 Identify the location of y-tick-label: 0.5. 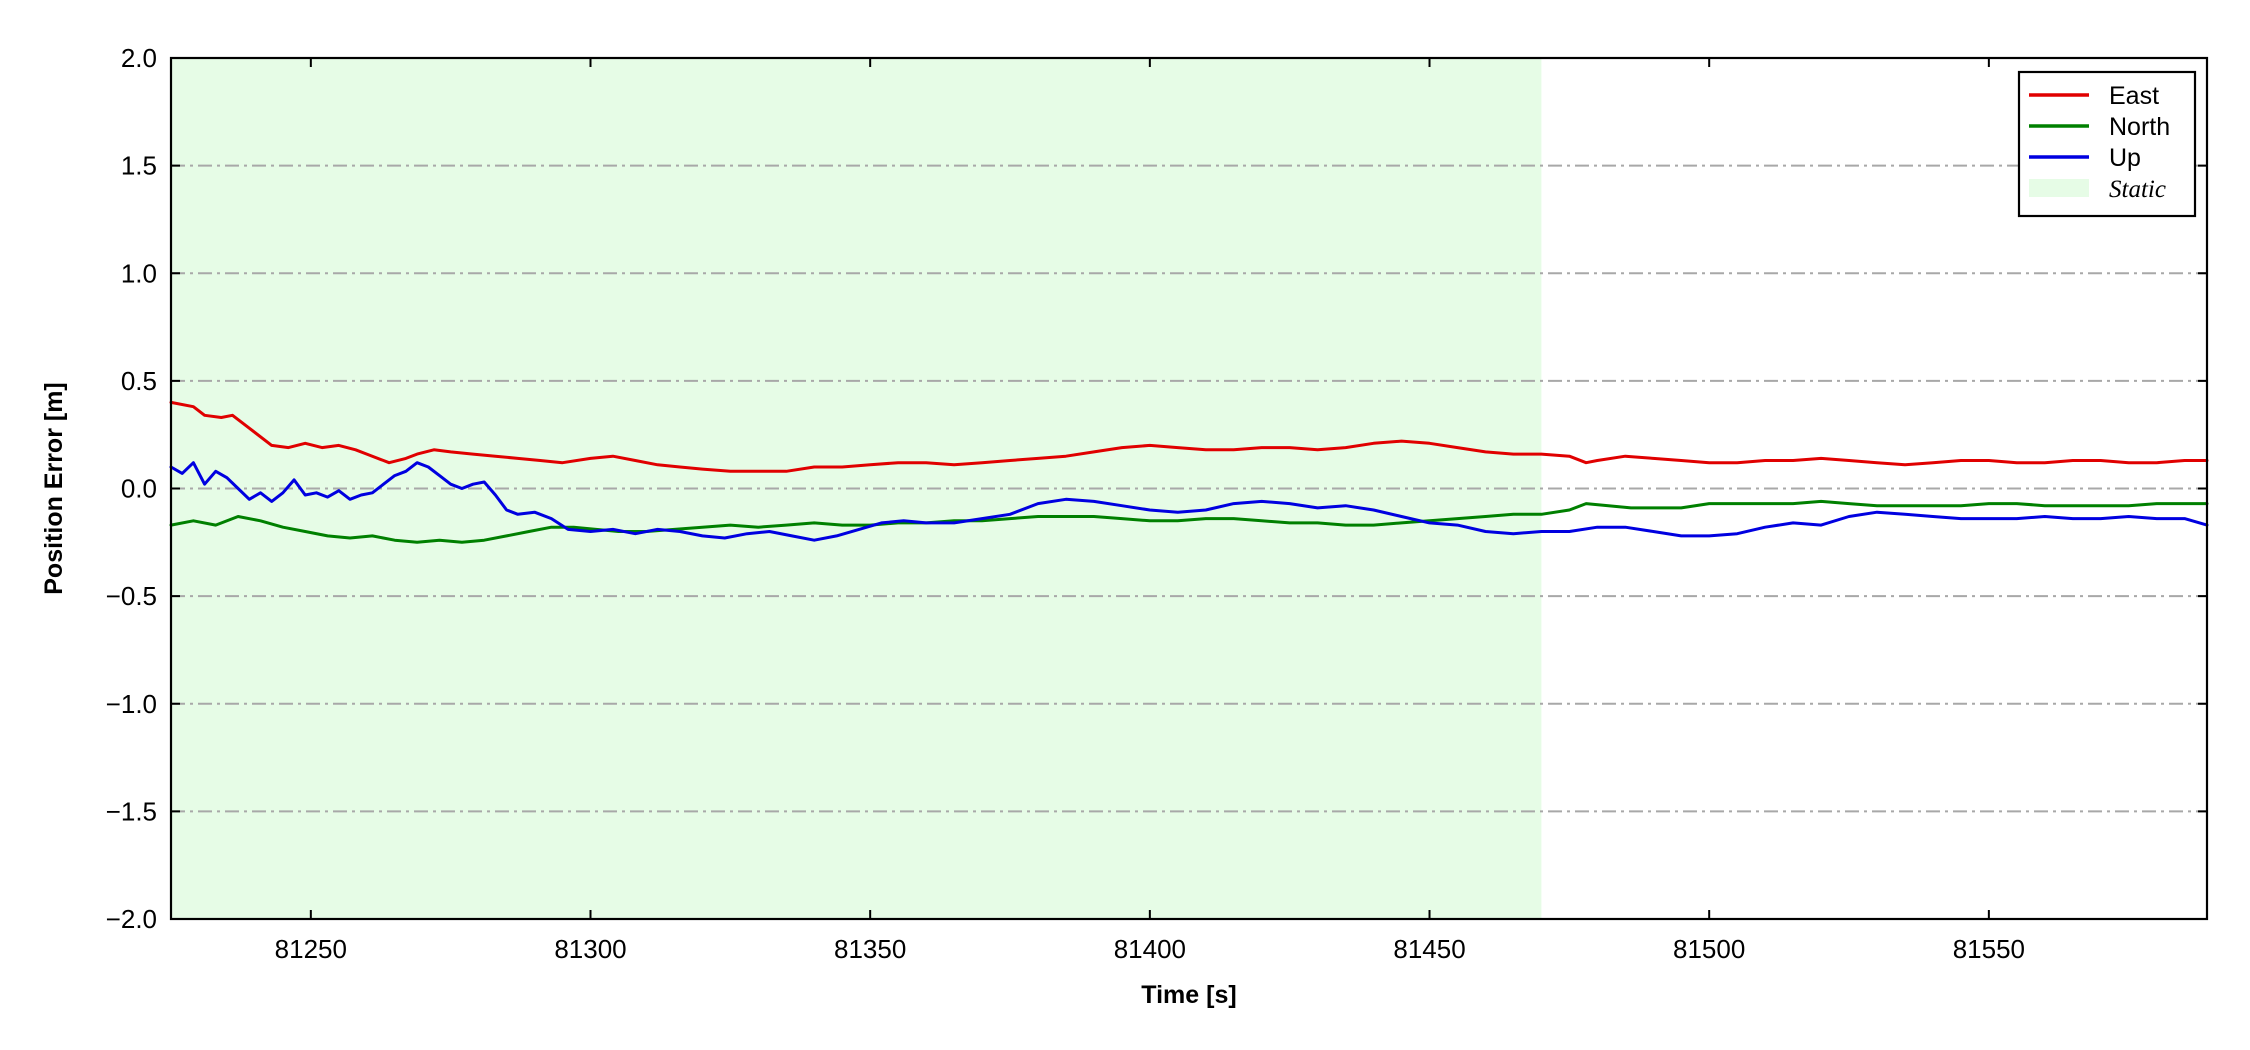
(139, 381).